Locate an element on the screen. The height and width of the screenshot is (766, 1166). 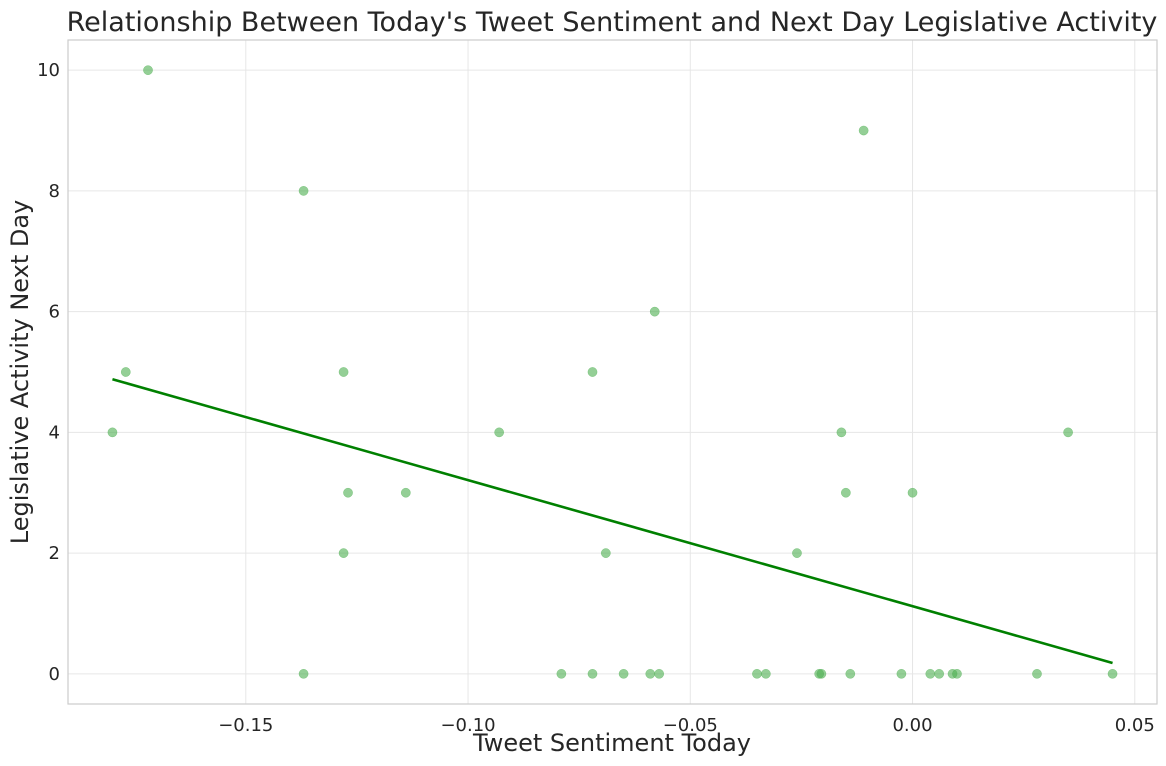
x-axis-label: Tweet Sentiment Today is located at coordinates (611, 743).